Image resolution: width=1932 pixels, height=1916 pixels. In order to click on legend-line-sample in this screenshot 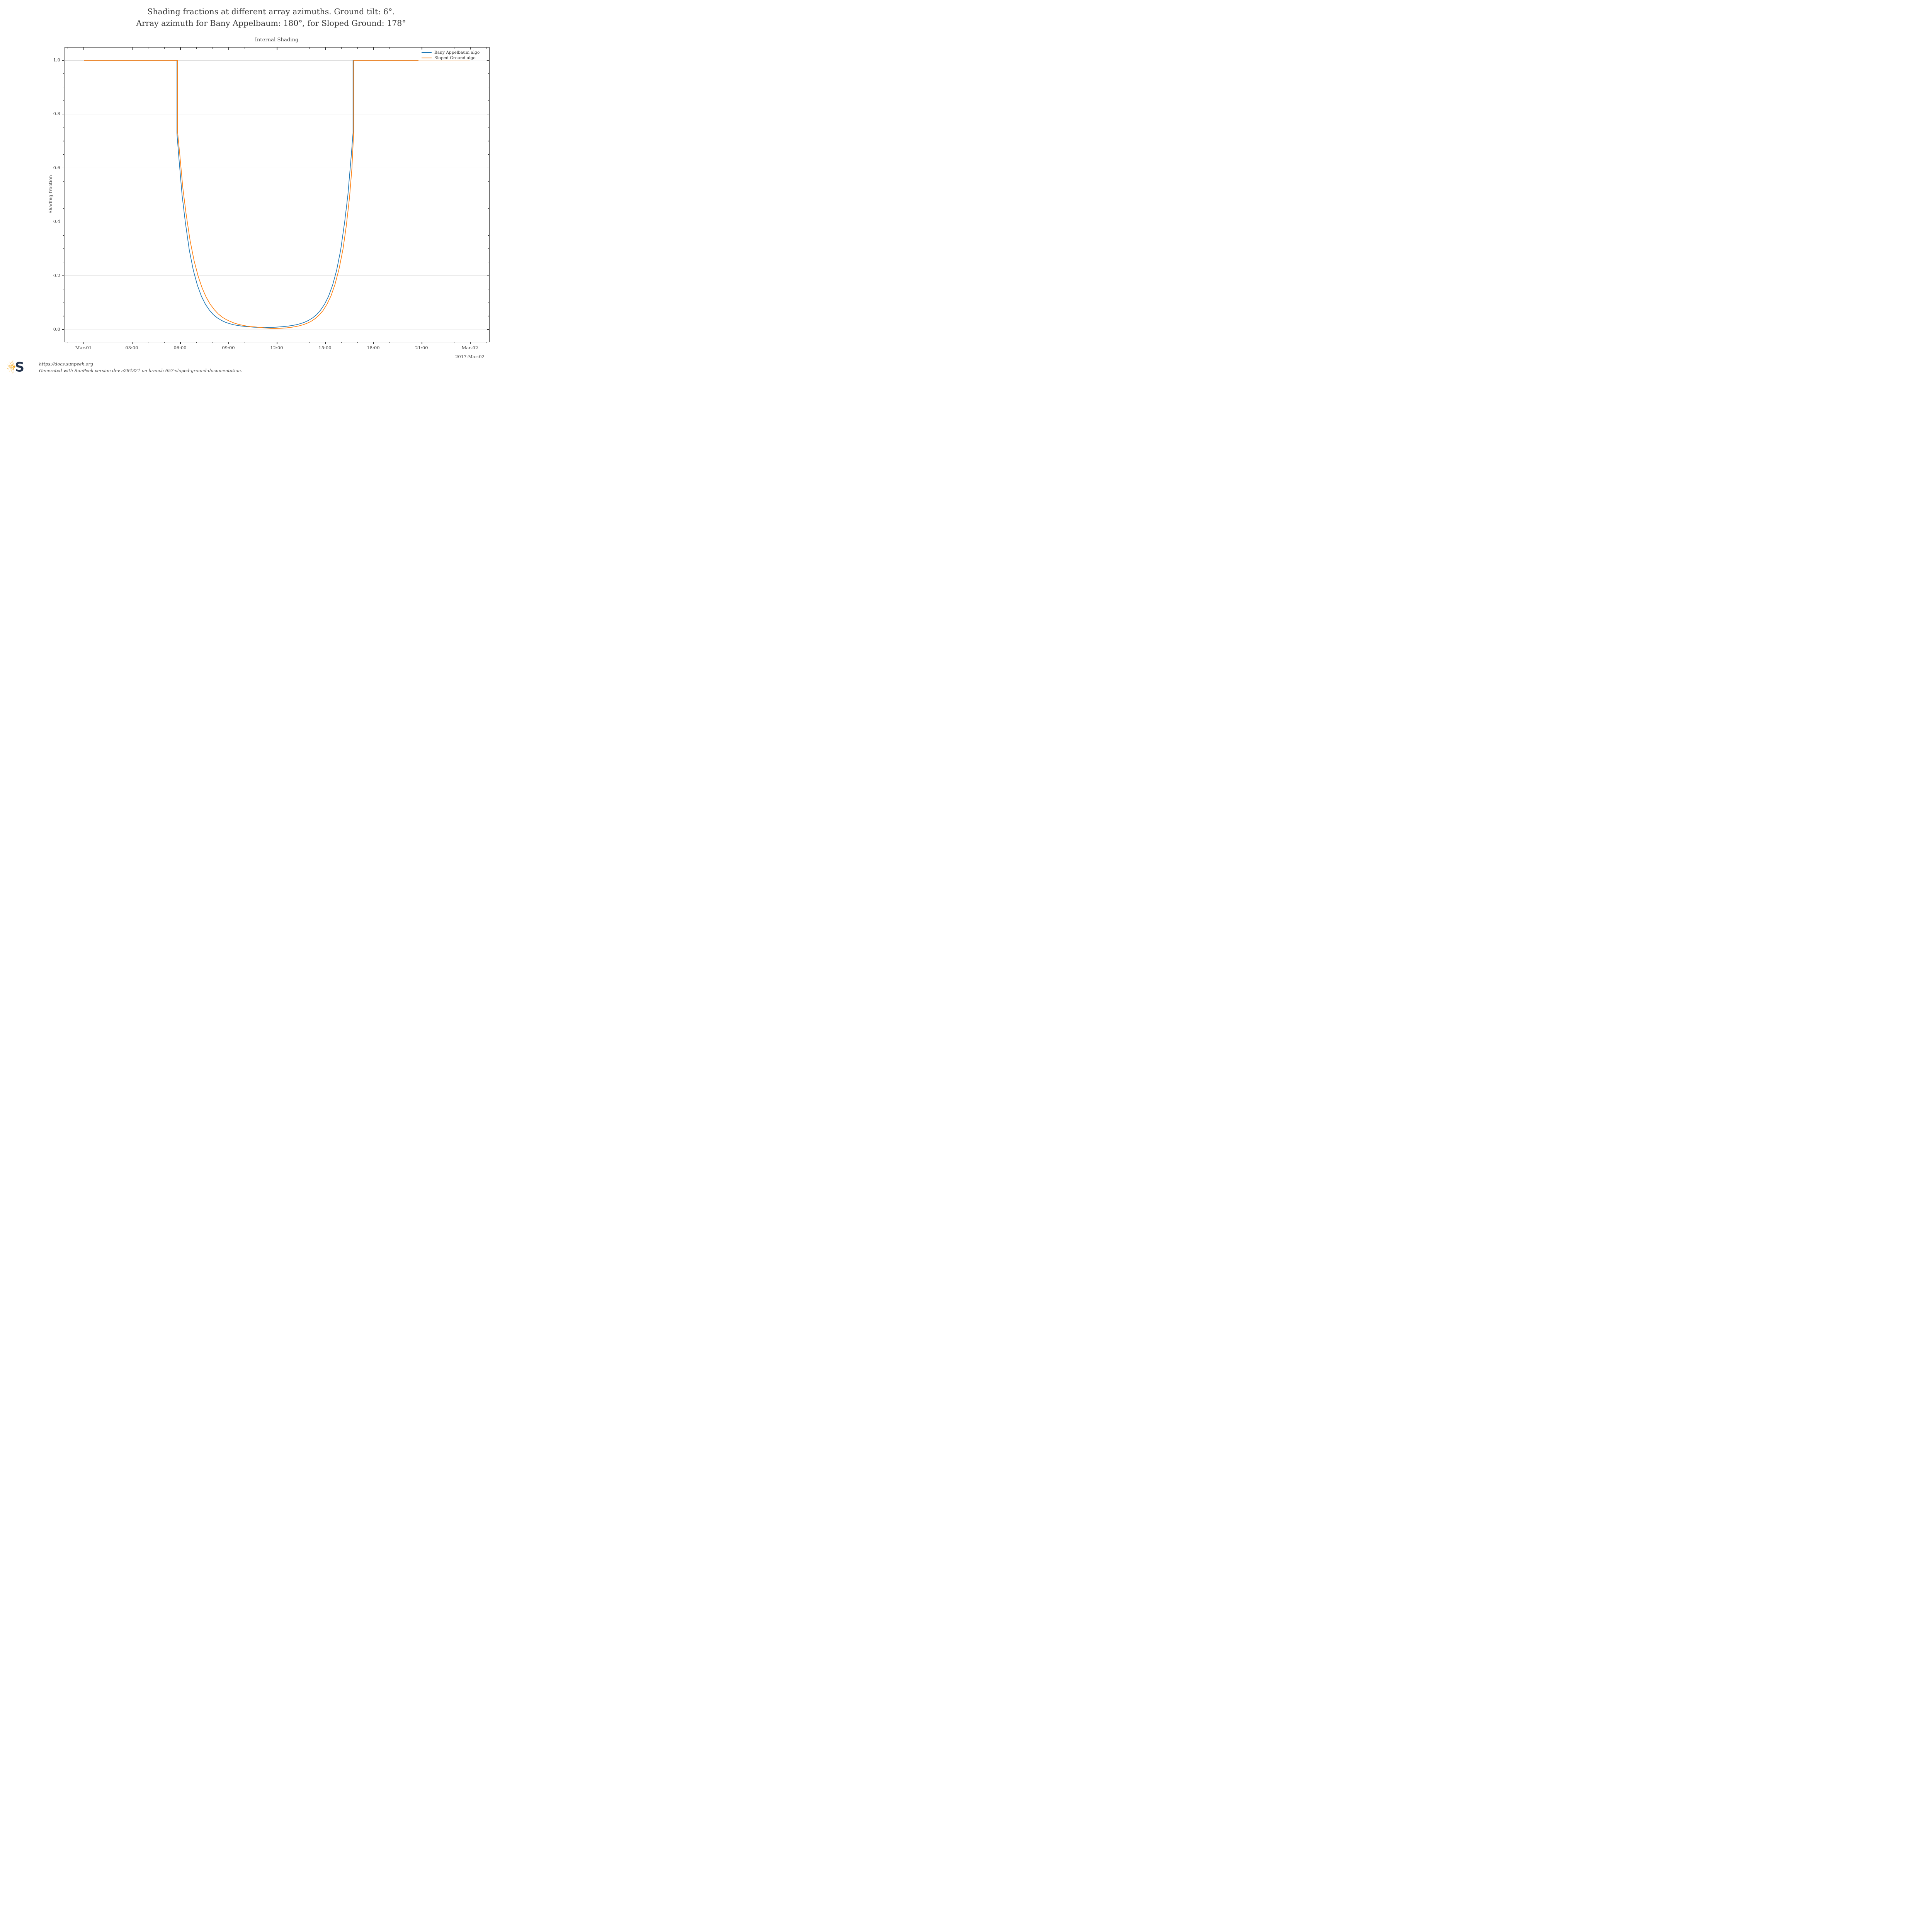, I will do `click(427, 52)`.